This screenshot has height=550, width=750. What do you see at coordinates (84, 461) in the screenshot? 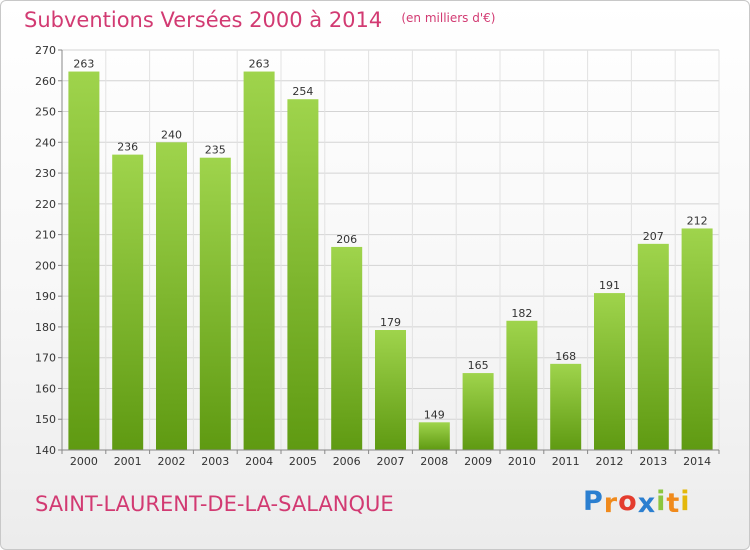
I see `x-tick-label: 2000` at bounding box center [84, 461].